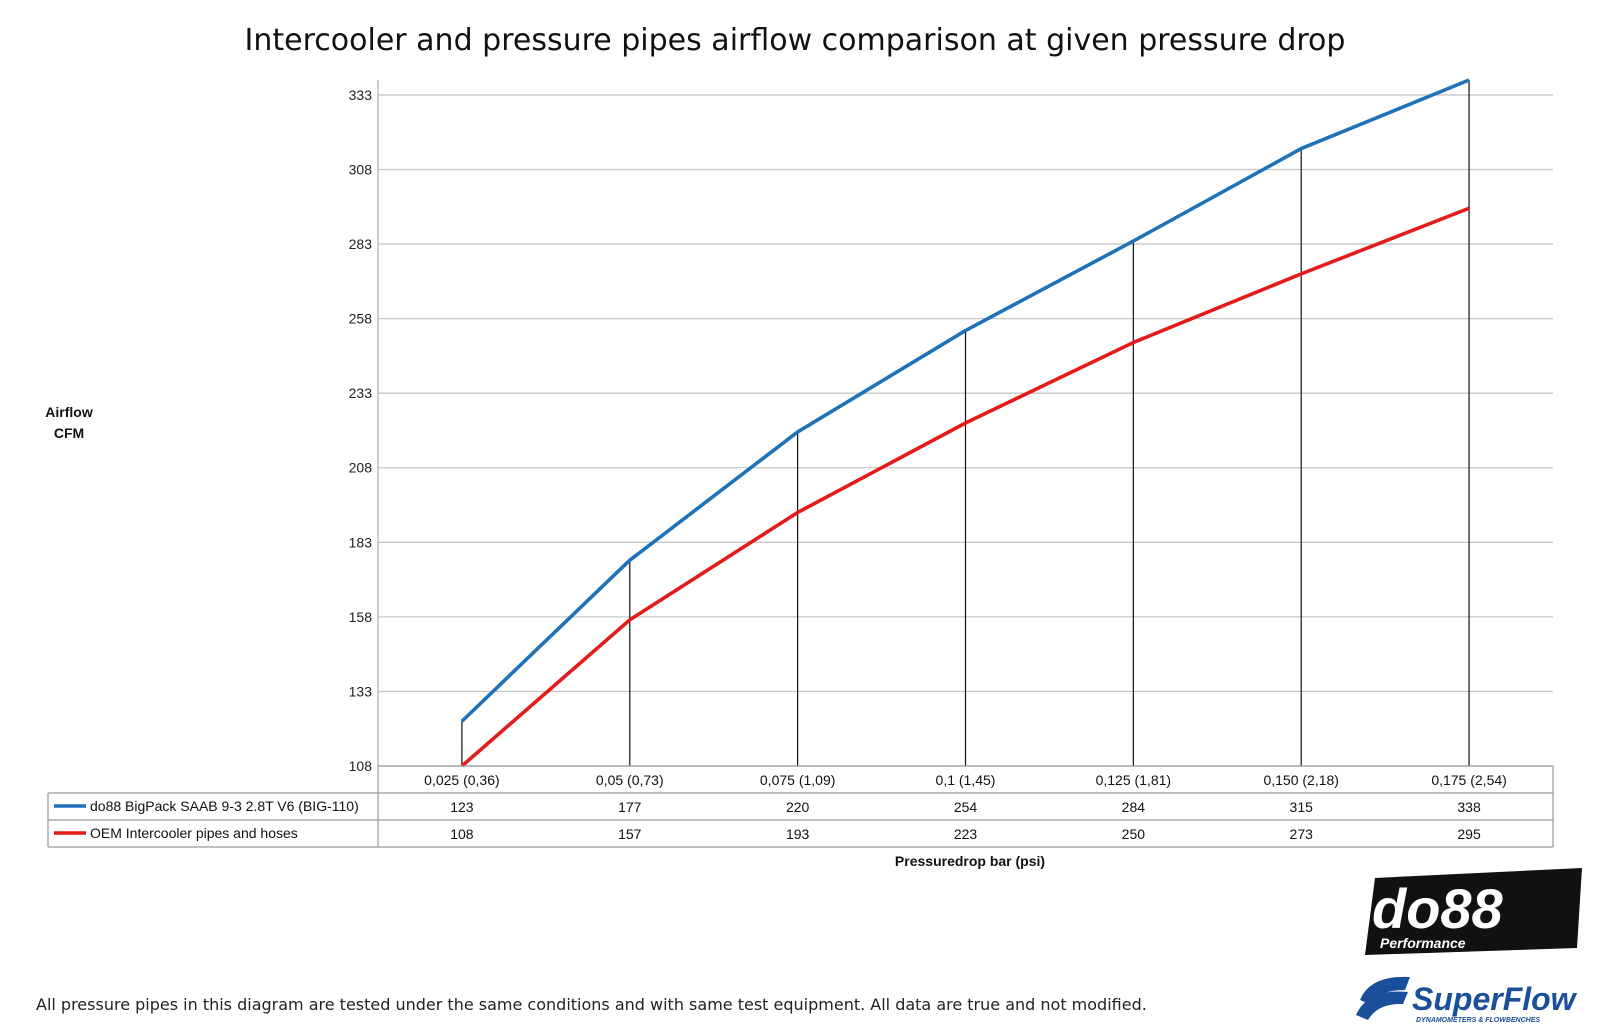 The height and width of the screenshot is (1028, 1600). What do you see at coordinates (69, 412) in the screenshot?
I see `y-axis-label-line1: Airflow` at bounding box center [69, 412].